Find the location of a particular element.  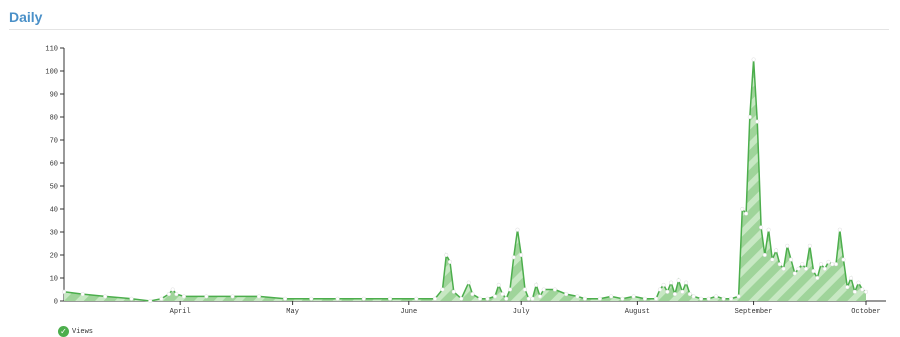

legend-label-views: Views is located at coordinates (83, 331).